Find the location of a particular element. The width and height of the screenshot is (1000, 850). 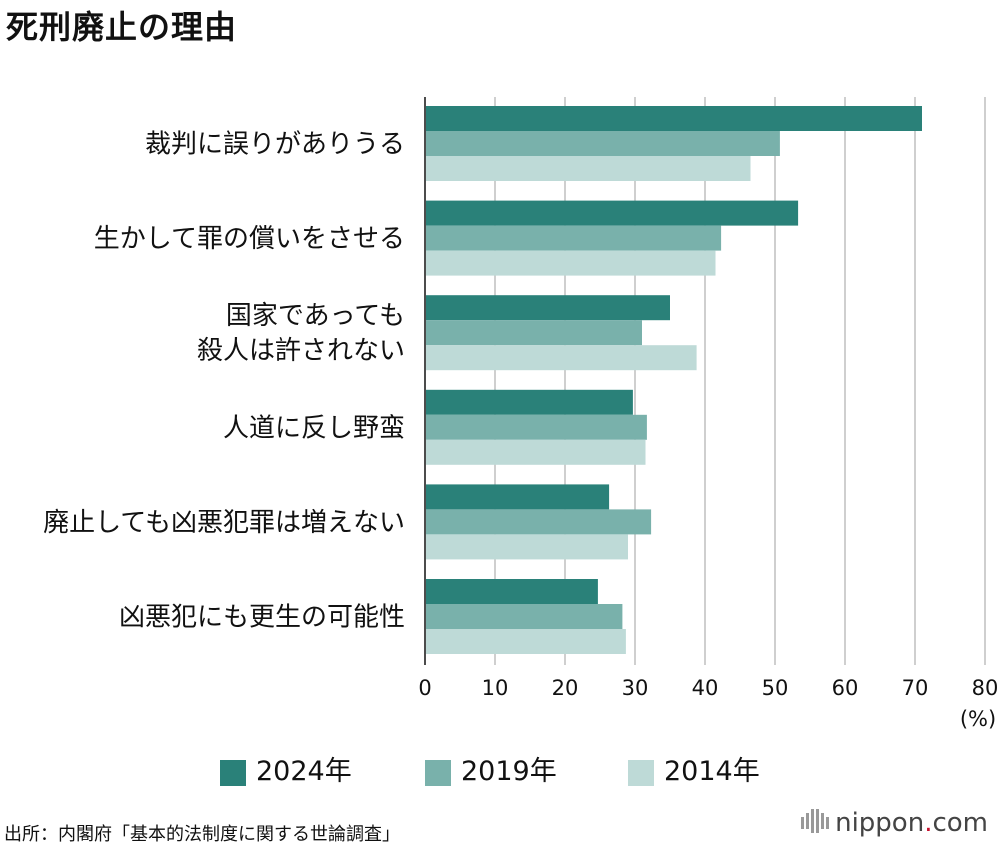

legend-label-2019: 2019年 is located at coordinates (509, 771).